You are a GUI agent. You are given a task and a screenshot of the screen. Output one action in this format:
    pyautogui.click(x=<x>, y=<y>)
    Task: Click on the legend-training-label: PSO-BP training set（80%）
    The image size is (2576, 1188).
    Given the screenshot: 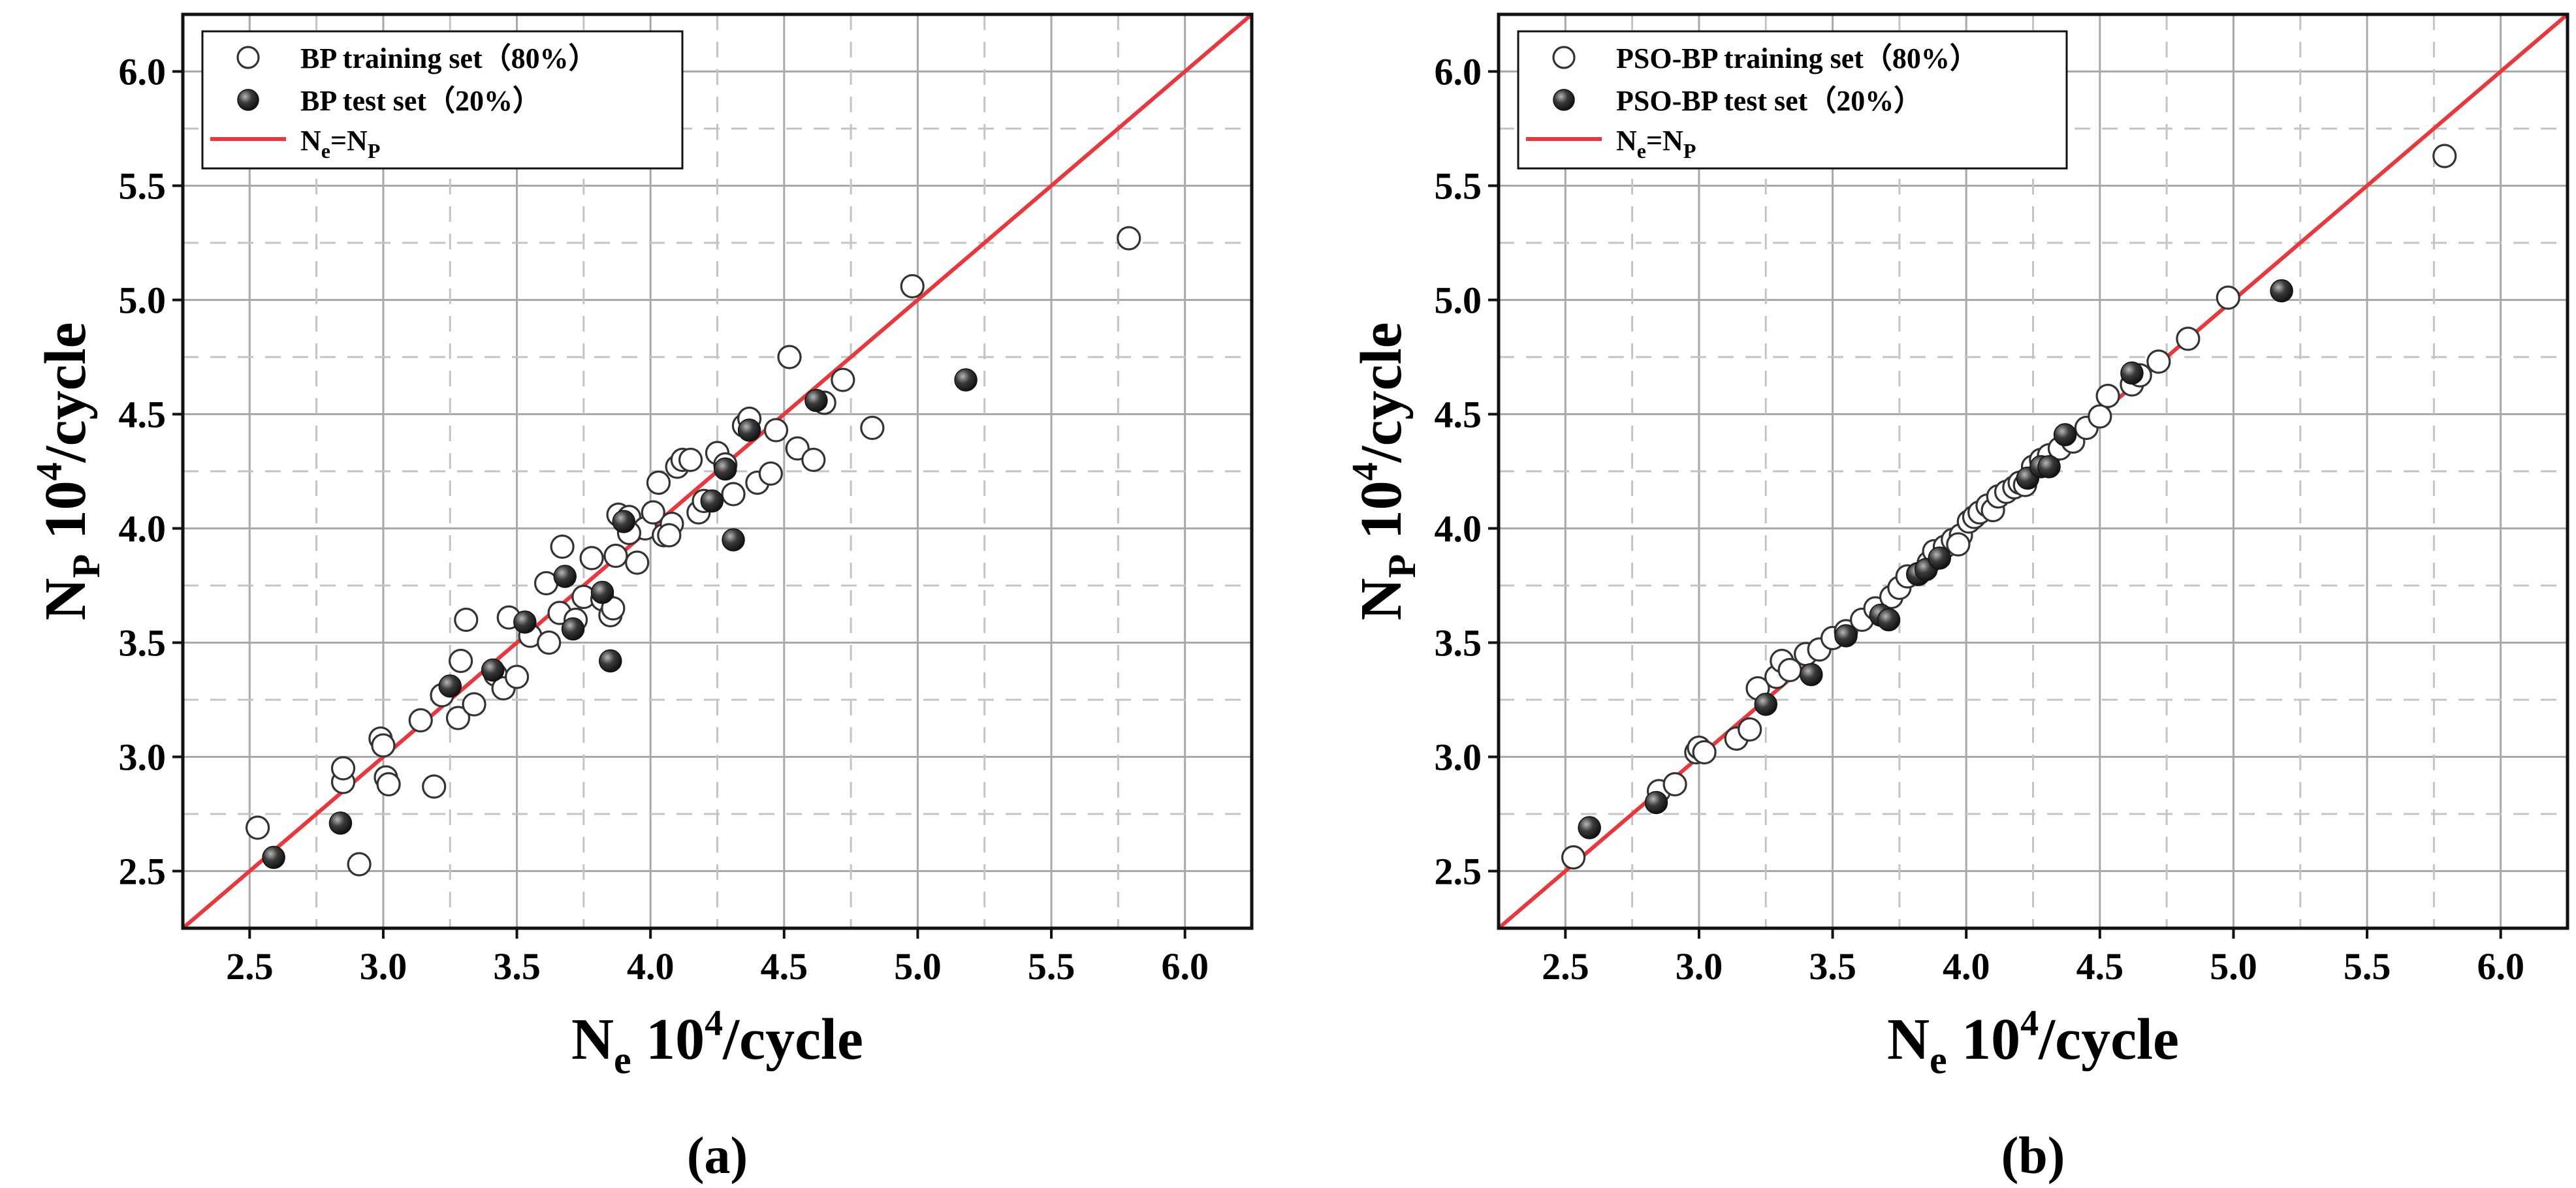 What is the action you would take?
    pyautogui.click(x=1798, y=58)
    